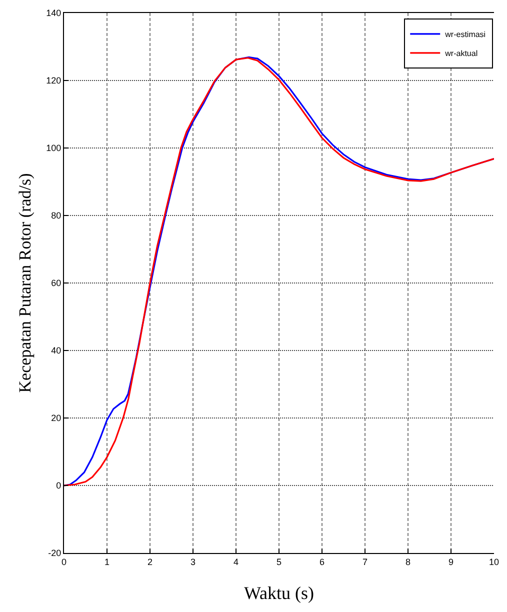  What do you see at coordinates (25, 283) in the screenshot?
I see `y-axis-title: Kecepatan Putaran Rotor (rad/s)` at bounding box center [25, 283].